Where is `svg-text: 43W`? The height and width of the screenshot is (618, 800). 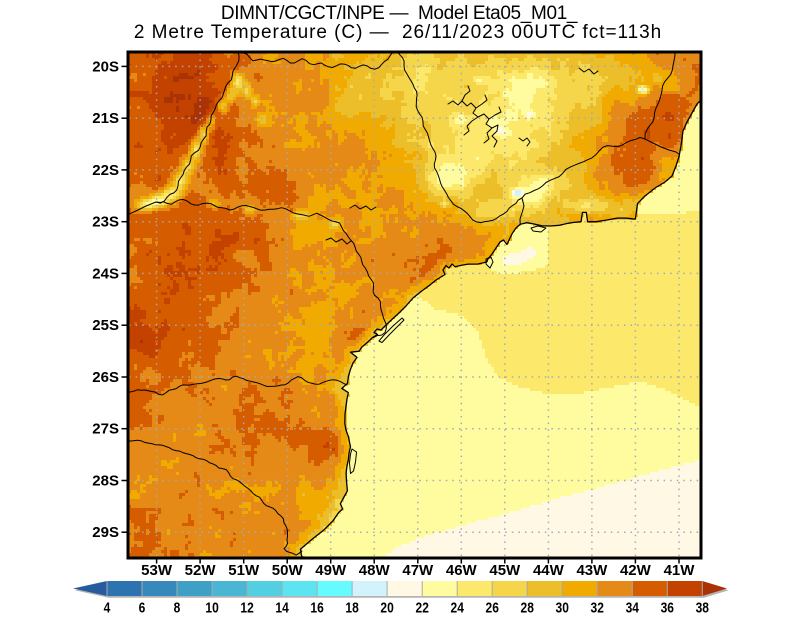 svg-text: 43W is located at coordinates (592, 570).